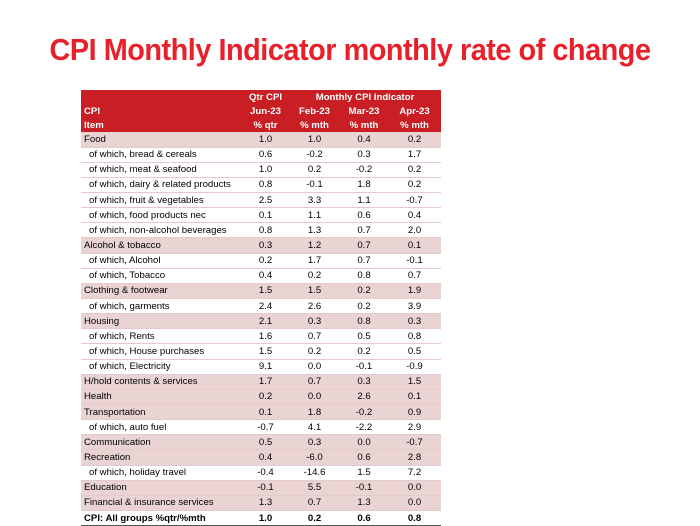 This screenshot has height=526, width=700. What do you see at coordinates (314, 215) in the screenshot?
I see `value-cell: 1.1` at bounding box center [314, 215].